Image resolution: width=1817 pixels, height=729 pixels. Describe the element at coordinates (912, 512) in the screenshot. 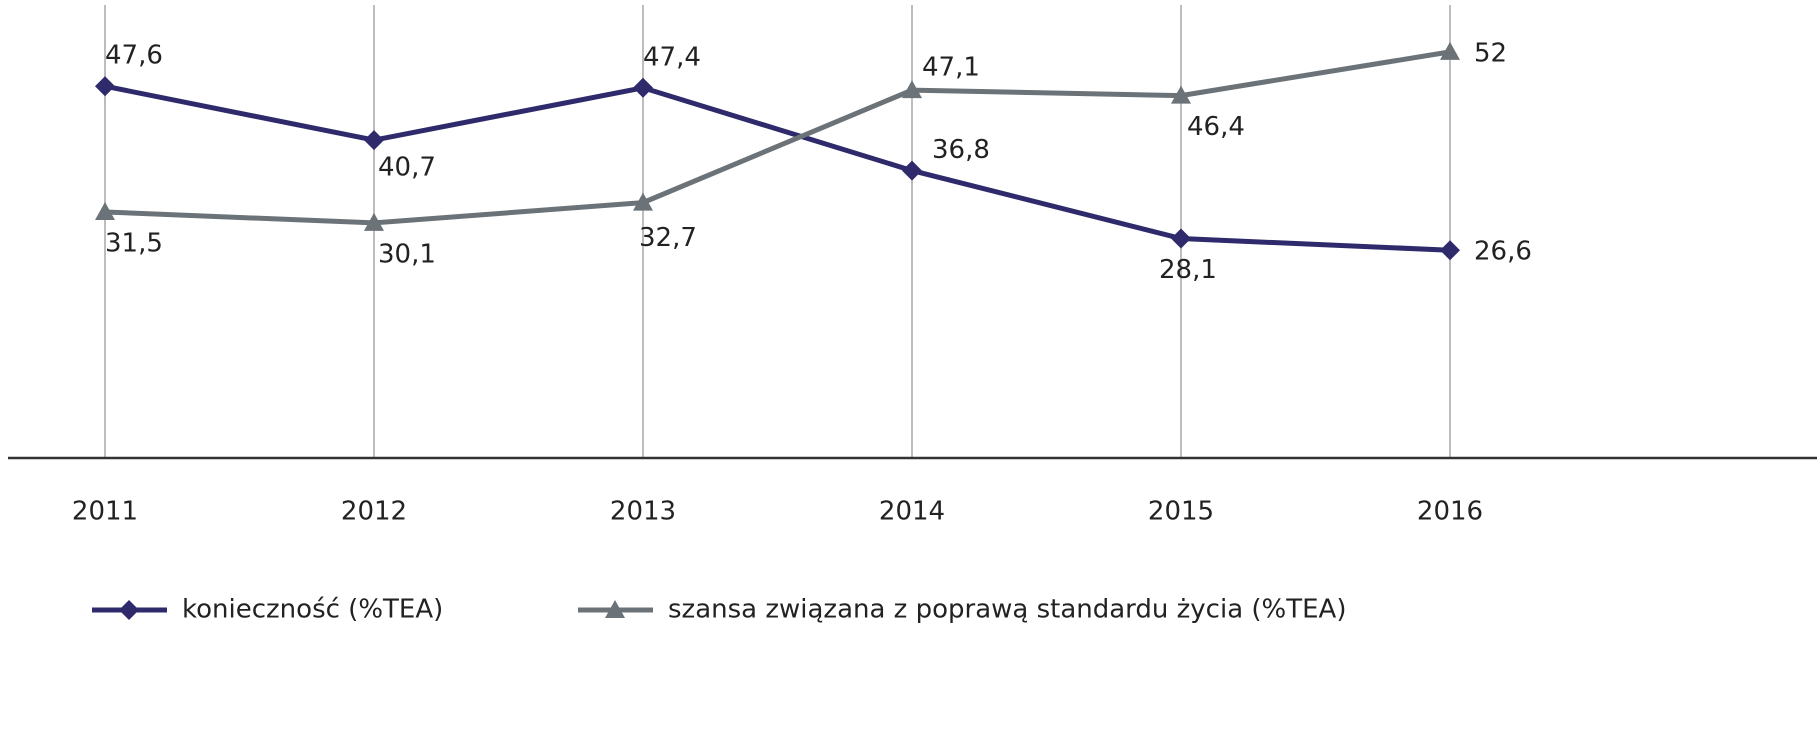

I see `x-tick-label: 2014` at that location.